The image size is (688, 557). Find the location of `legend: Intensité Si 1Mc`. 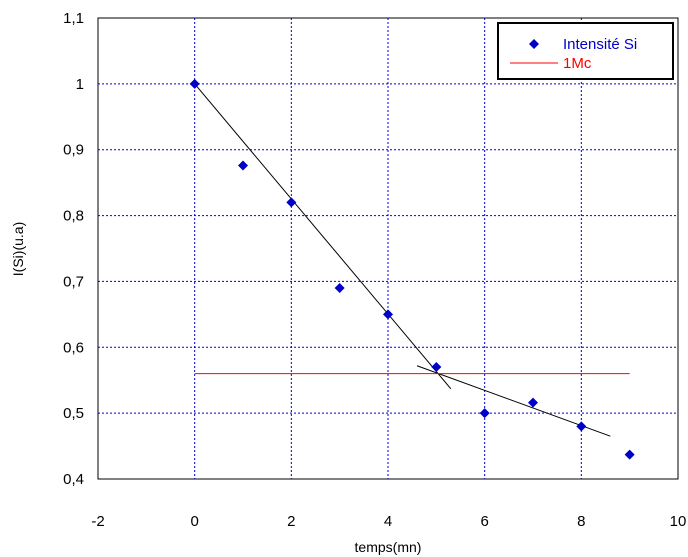

legend: Intensité Si 1Mc is located at coordinates (585, 51).